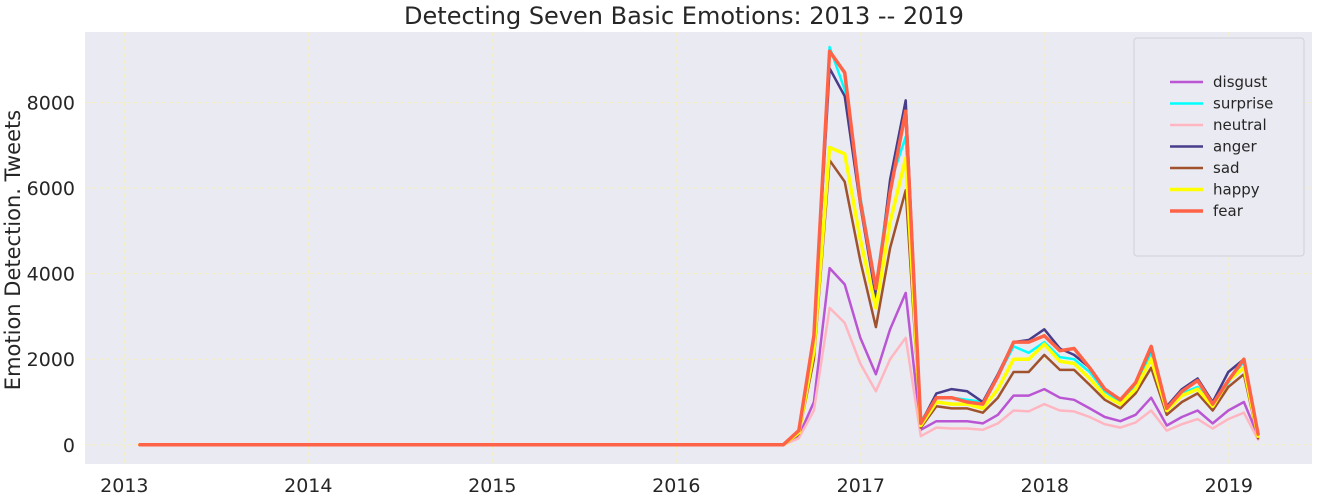 The width and height of the screenshot is (1319, 501). What do you see at coordinates (51, 189) in the screenshot?
I see `y-tick-label: 6000` at bounding box center [51, 189].